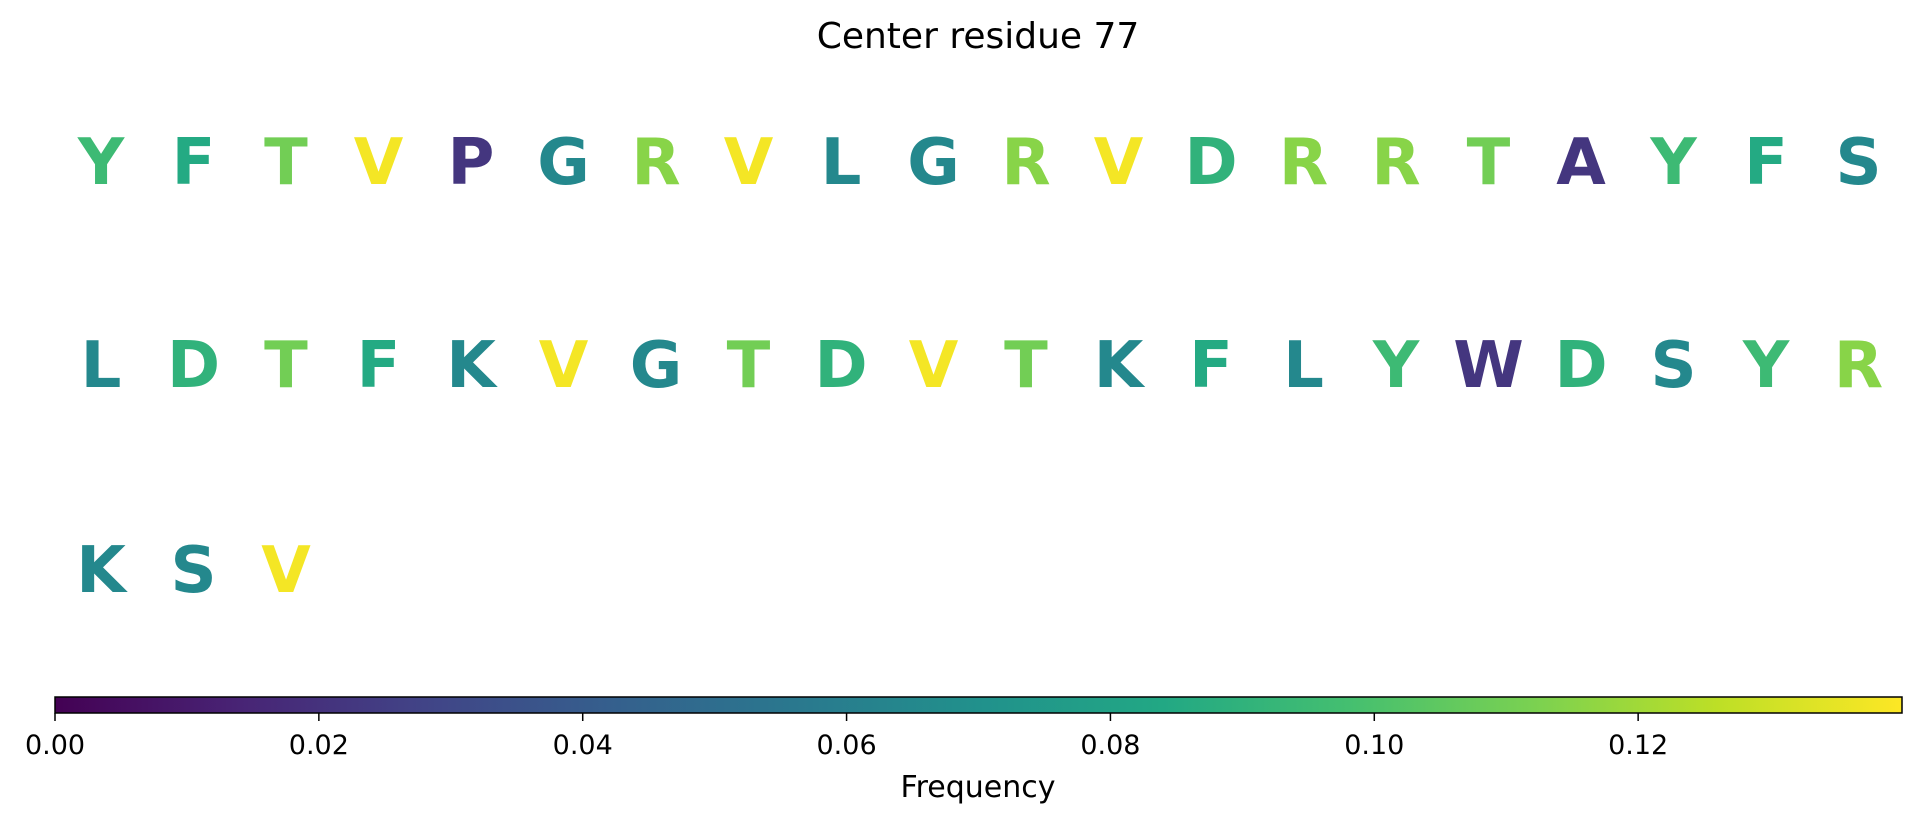 This screenshot has height=822, width=1917. I want to click on colorbar-gradient, so click(978, 705).